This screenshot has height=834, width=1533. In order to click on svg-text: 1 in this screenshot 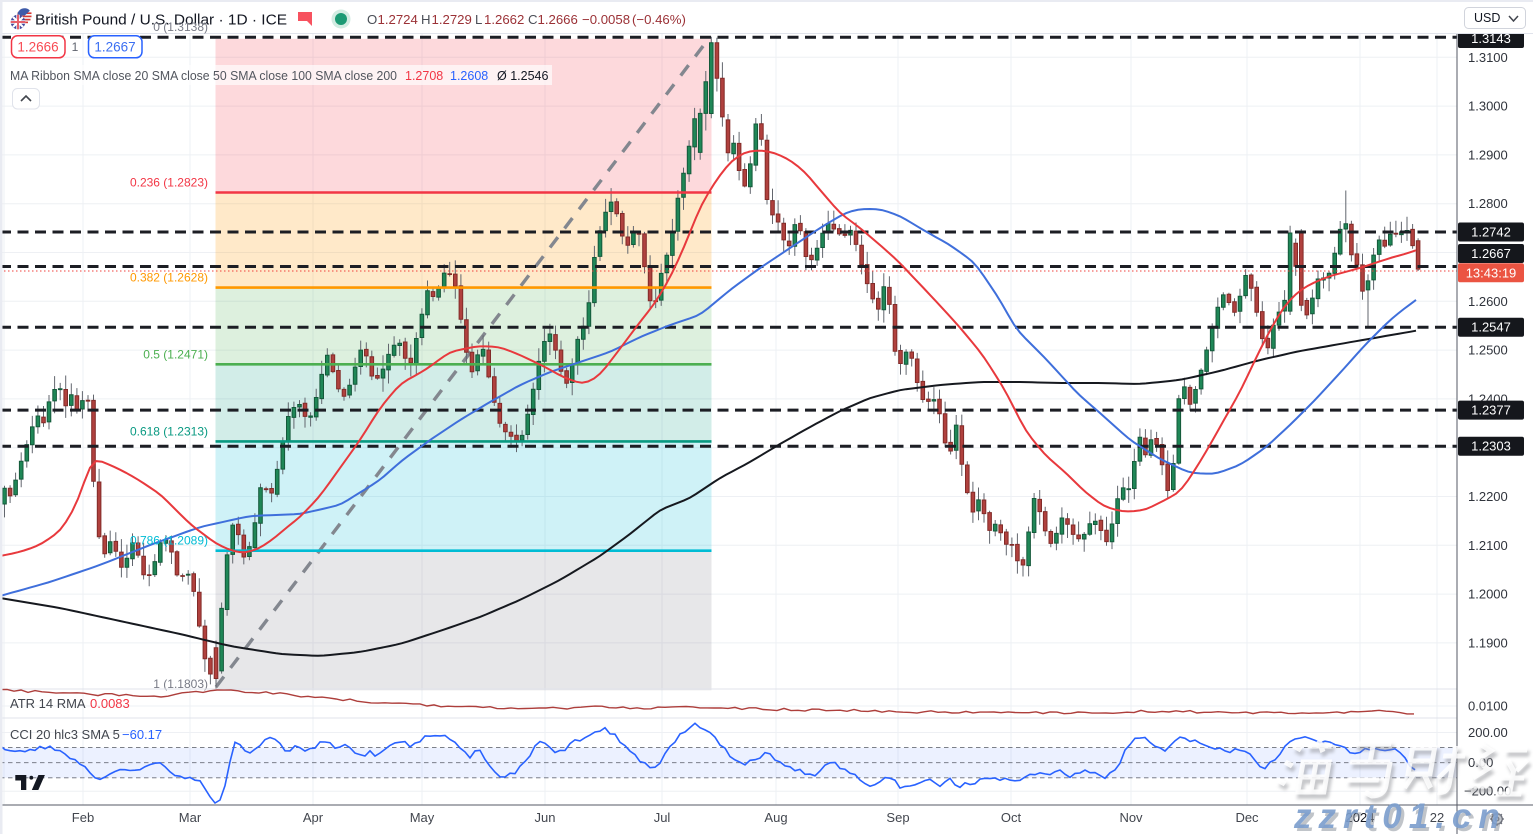, I will do `click(75, 47)`.